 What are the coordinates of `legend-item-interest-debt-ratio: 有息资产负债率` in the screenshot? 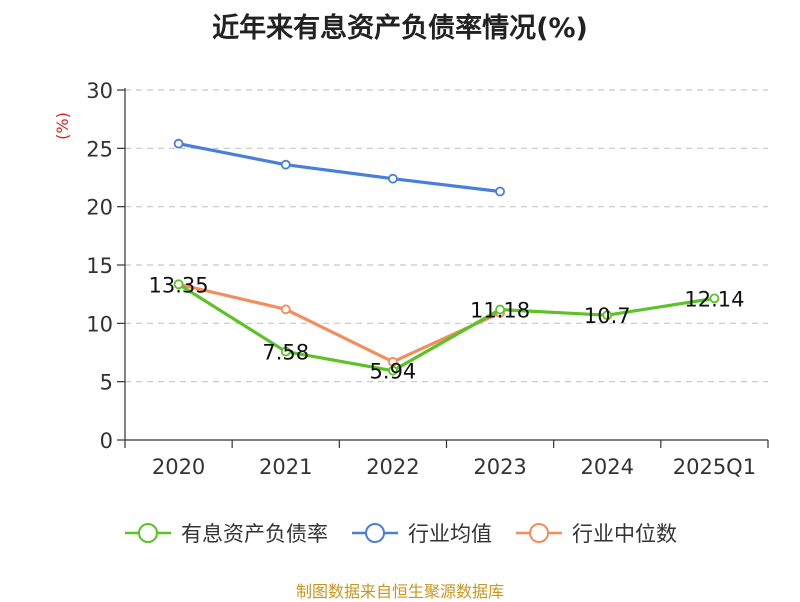 It's located at (225, 533).